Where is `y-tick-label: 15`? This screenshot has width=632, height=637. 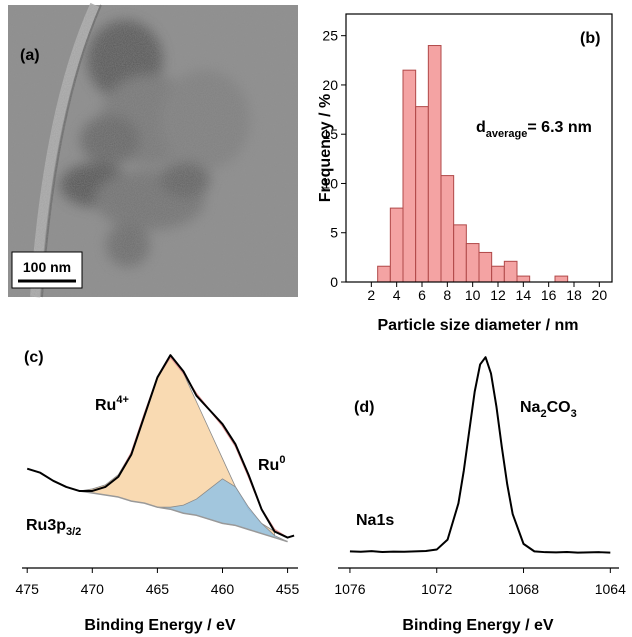 y-tick-label: 15 is located at coordinates (330, 134).